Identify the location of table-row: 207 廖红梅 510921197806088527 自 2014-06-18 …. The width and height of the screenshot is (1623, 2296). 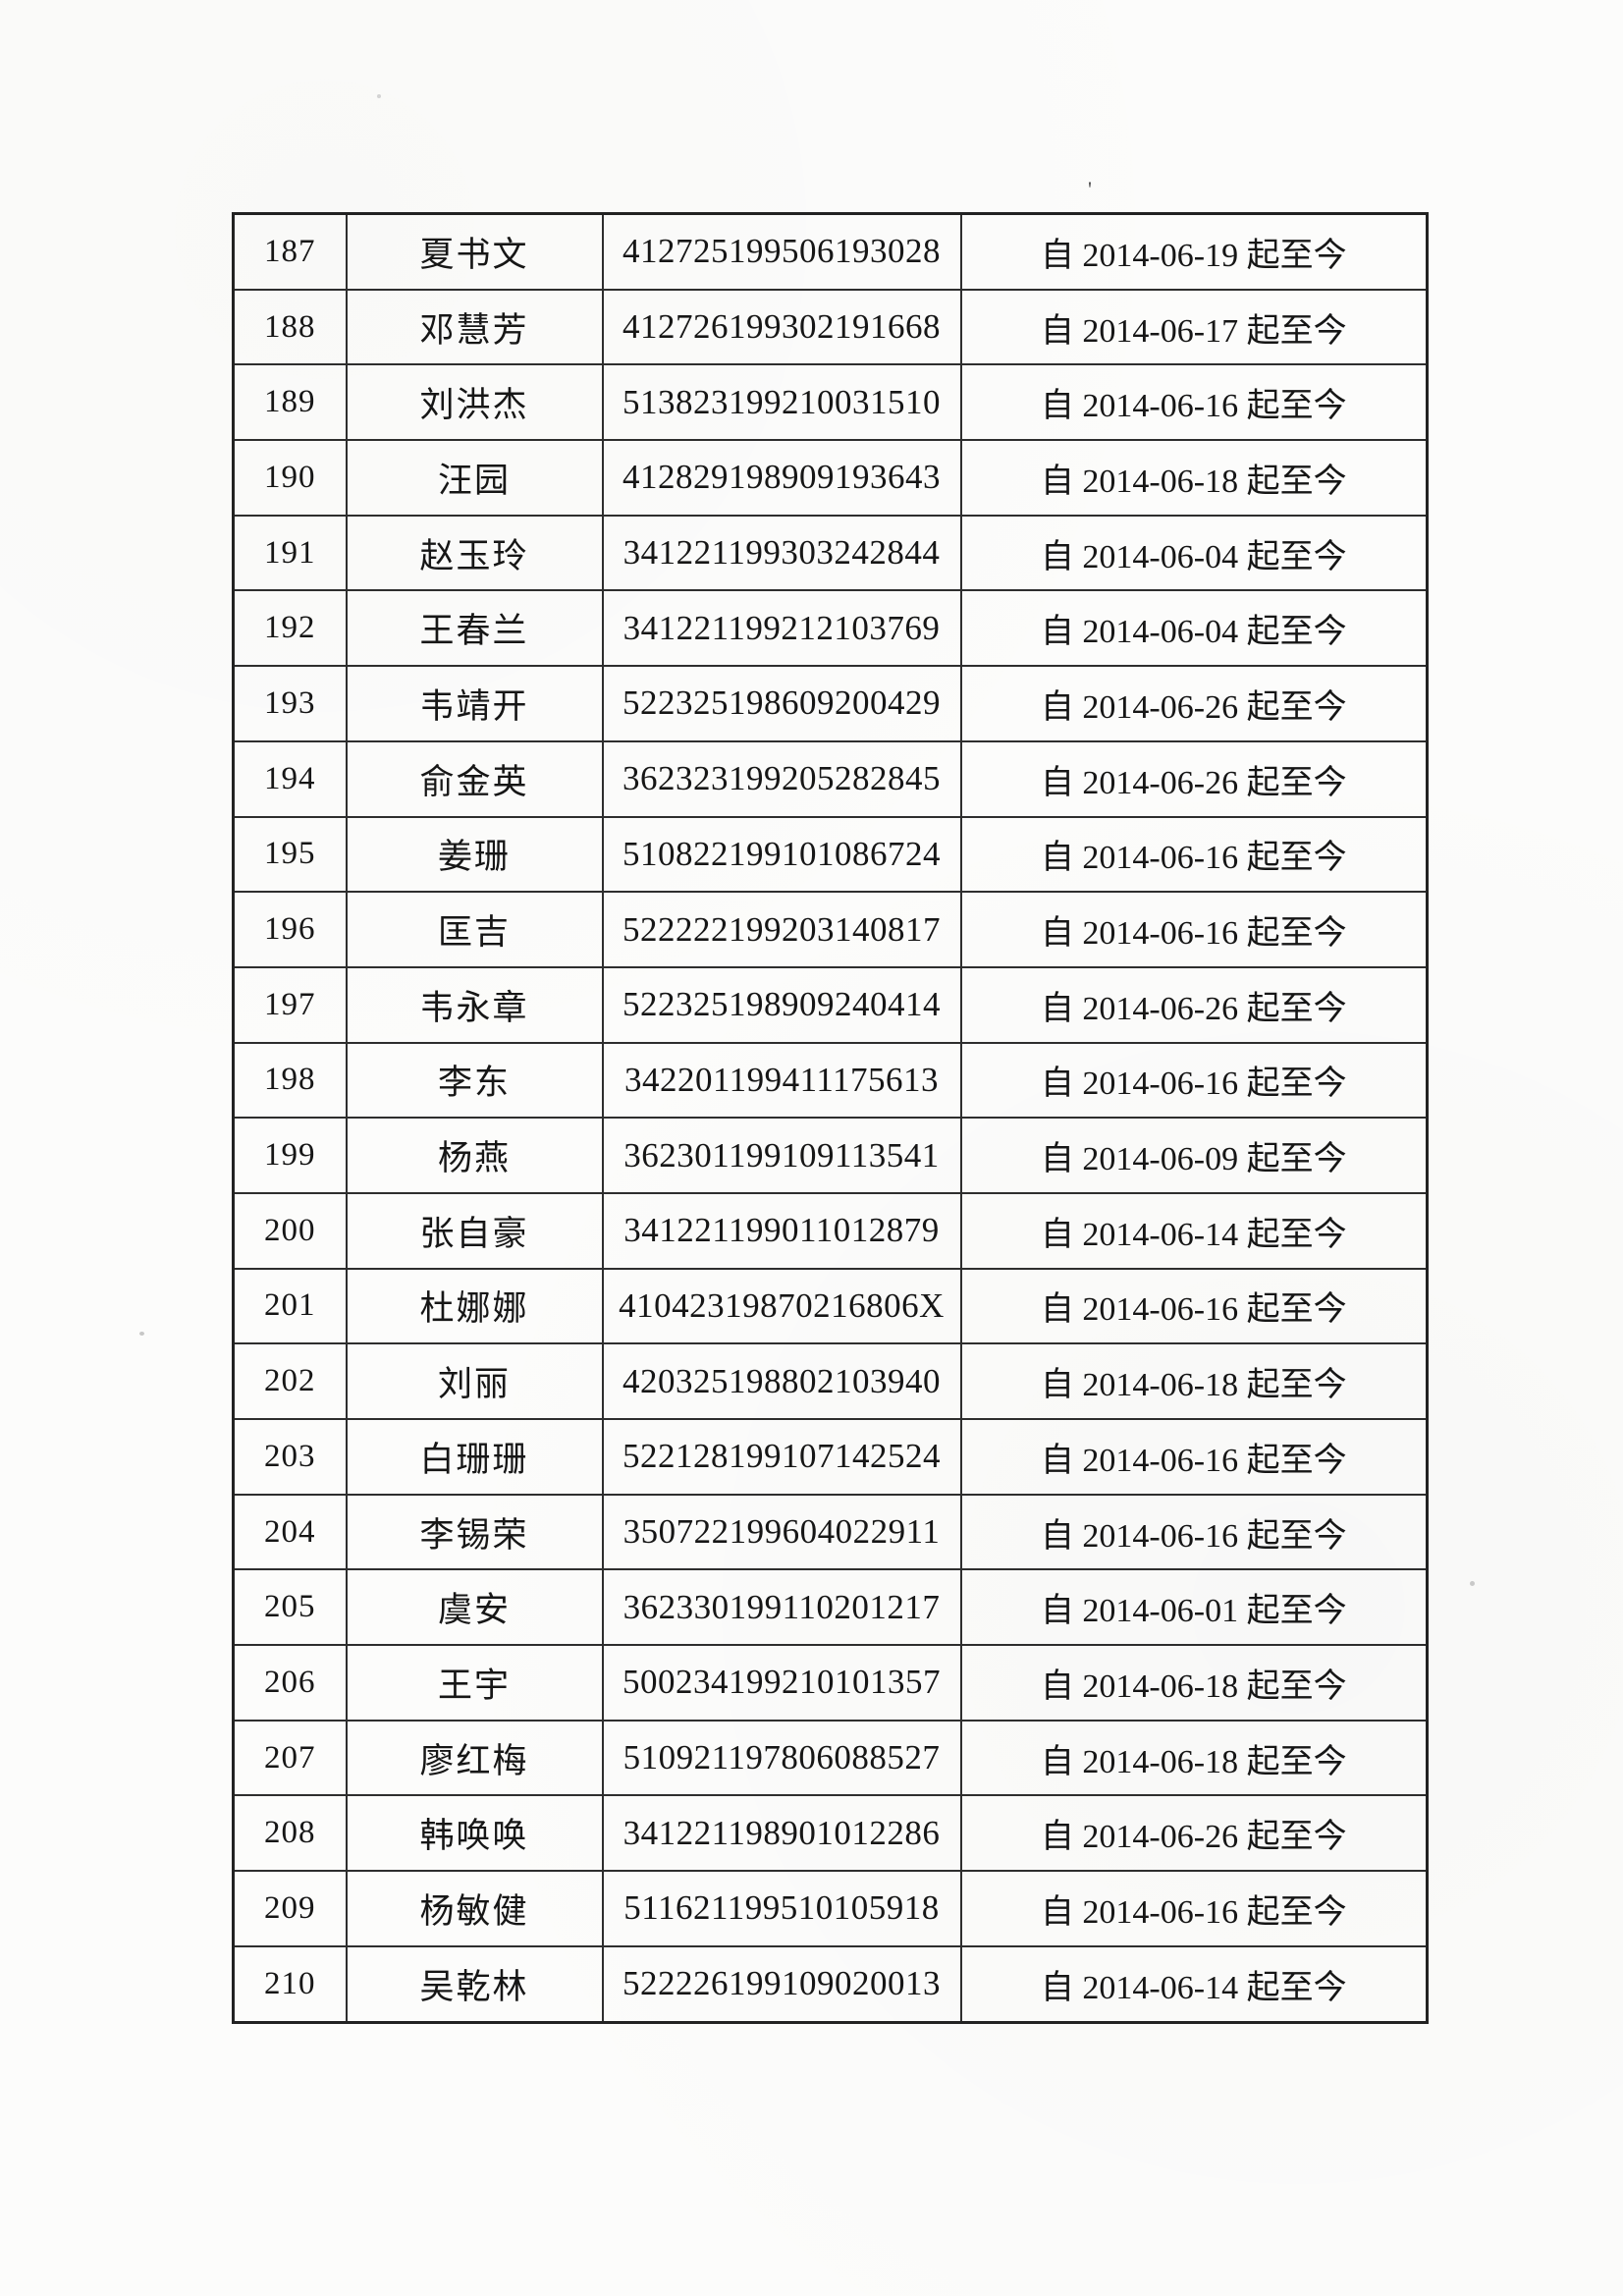
(830, 1758).